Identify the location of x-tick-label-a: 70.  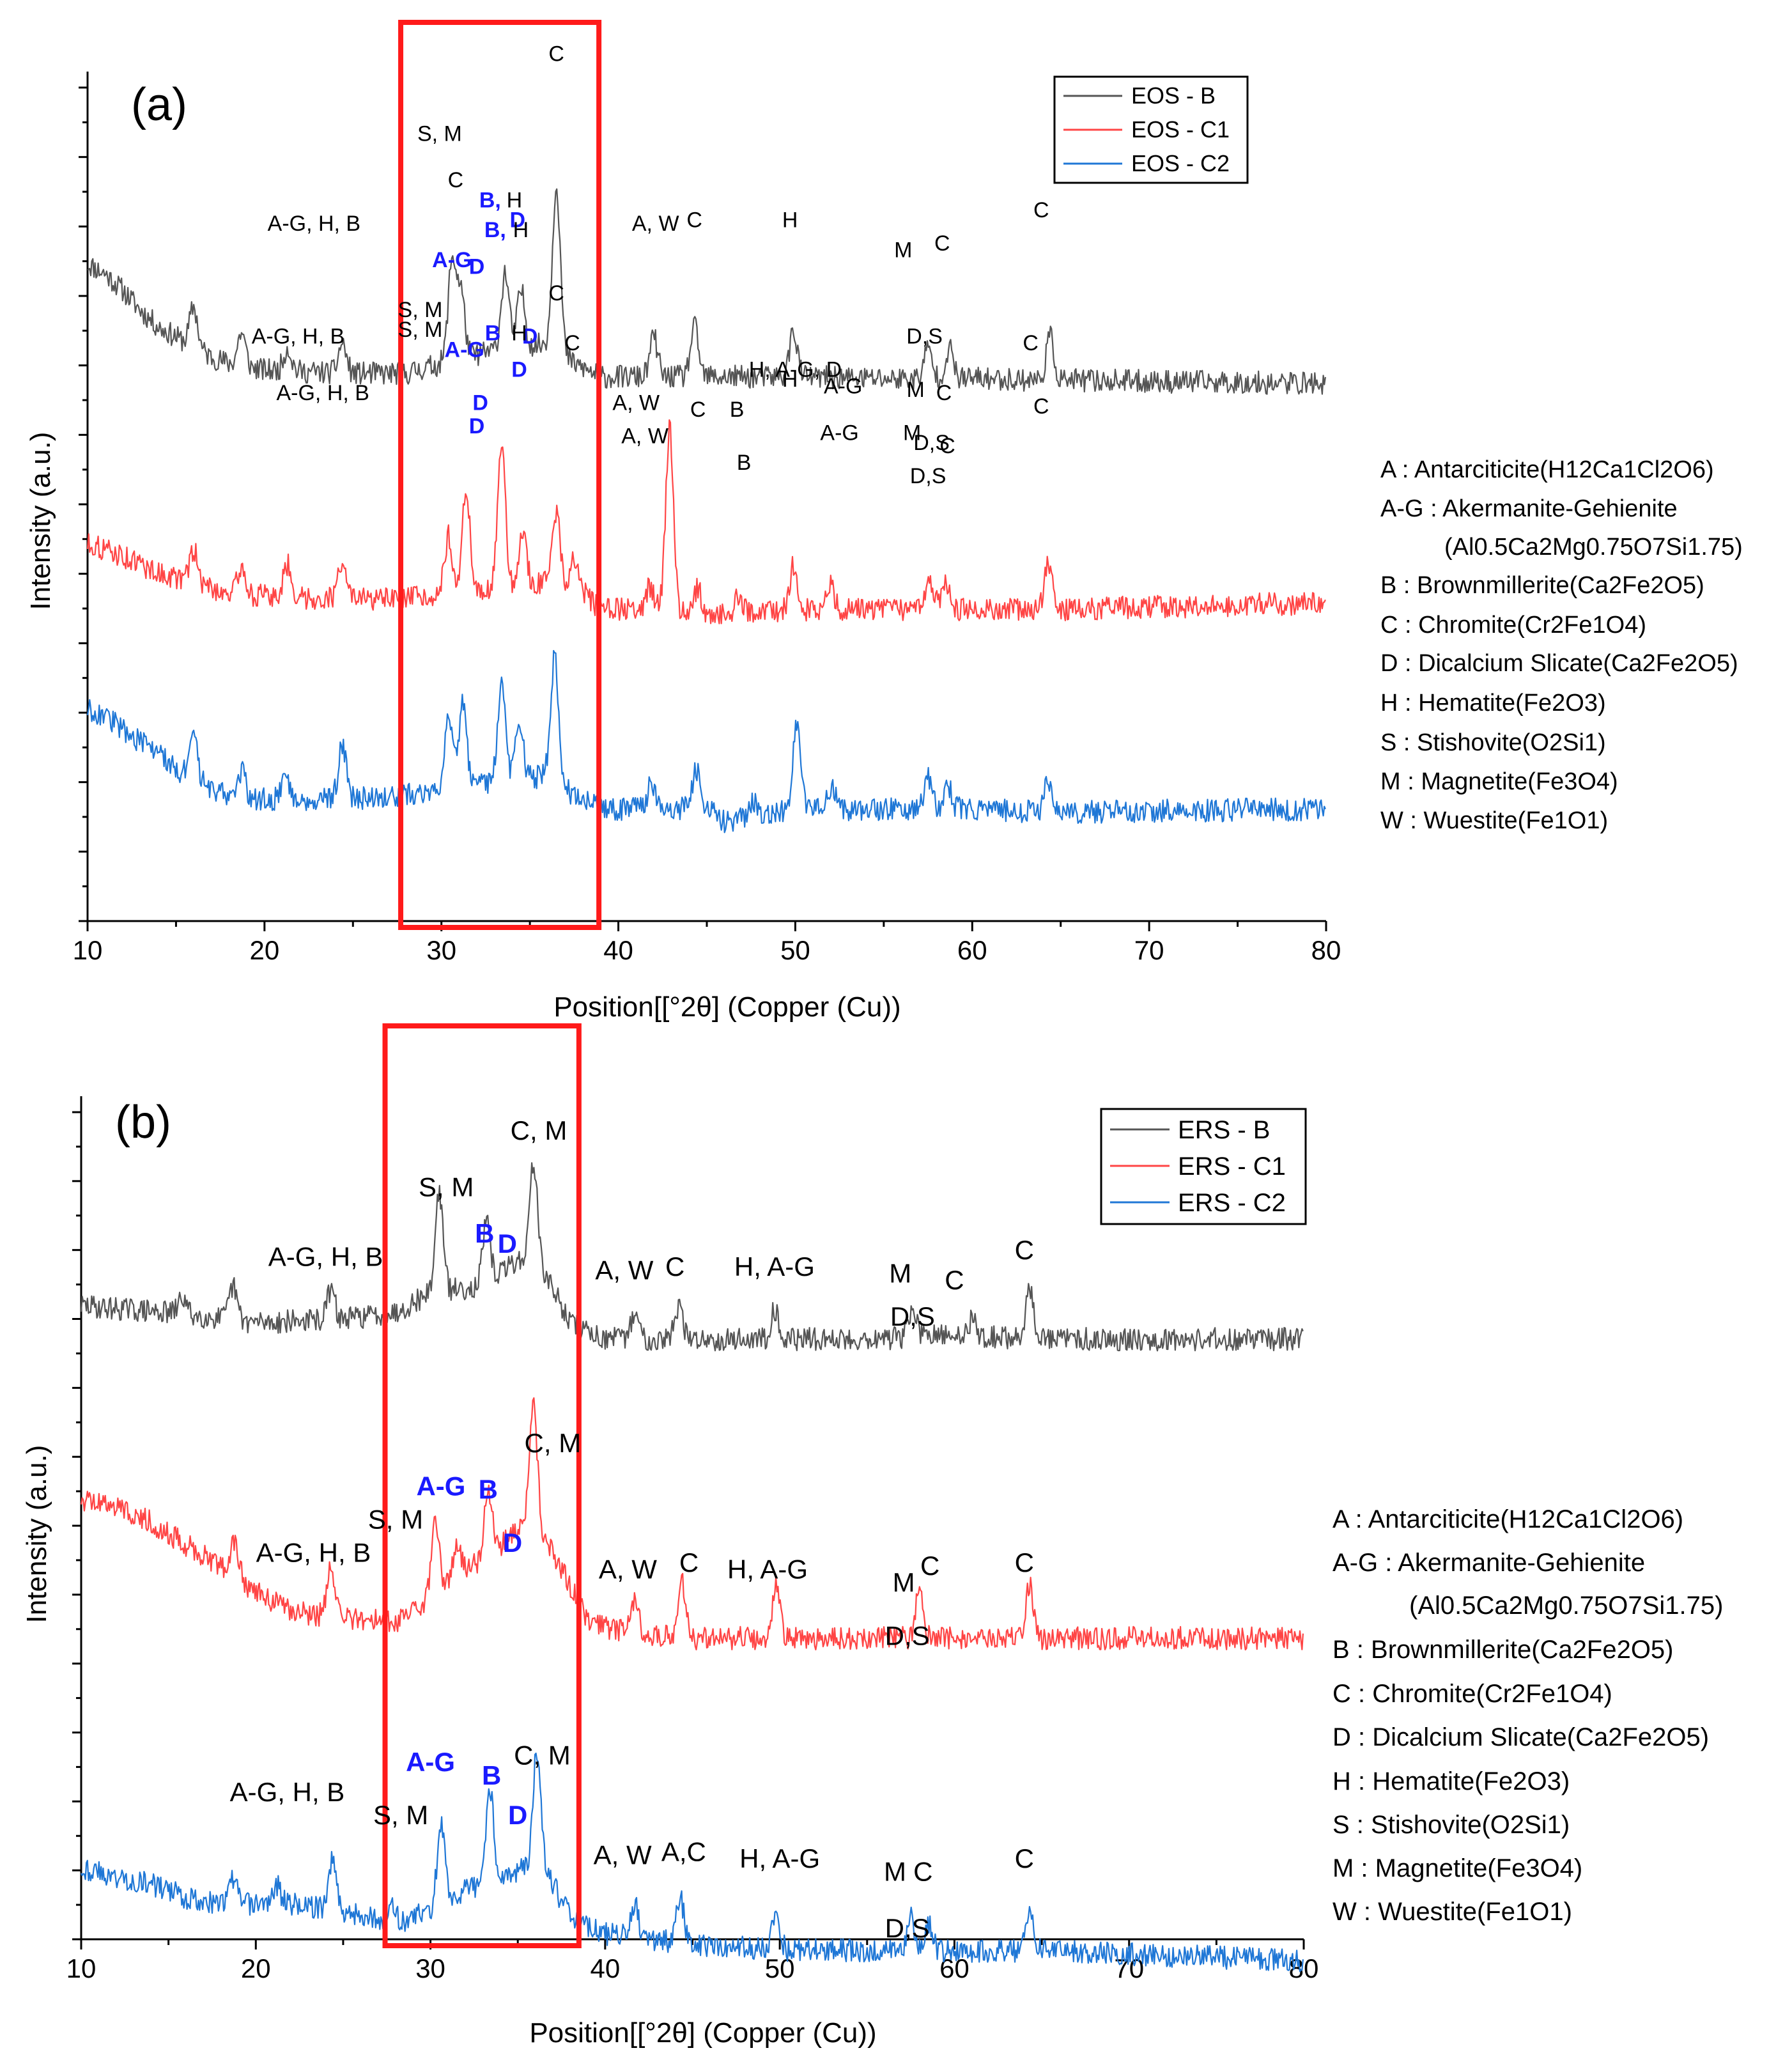
(1149, 950).